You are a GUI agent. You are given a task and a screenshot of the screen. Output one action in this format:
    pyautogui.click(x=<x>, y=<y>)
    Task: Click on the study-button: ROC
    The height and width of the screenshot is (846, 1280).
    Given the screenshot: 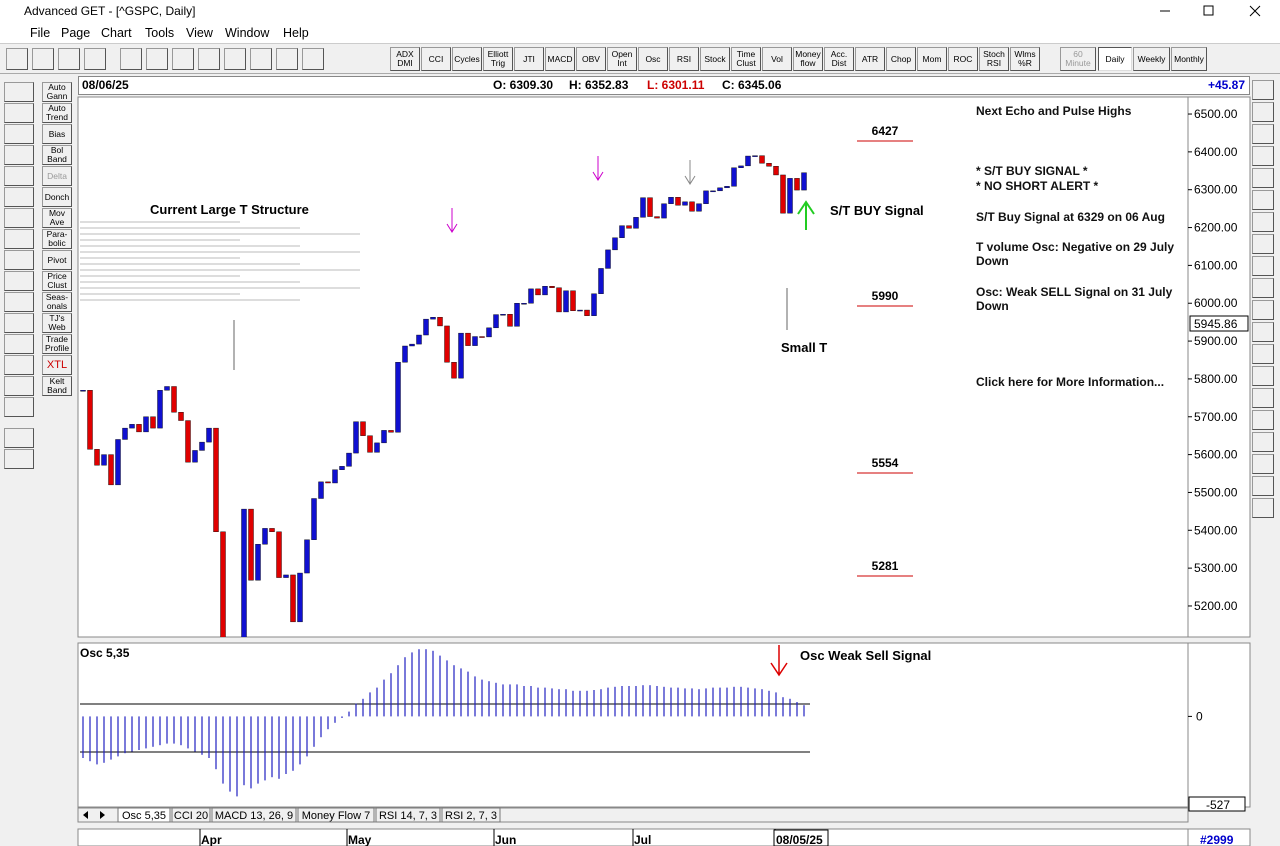 What is the action you would take?
    pyautogui.click(x=963, y=59)
    